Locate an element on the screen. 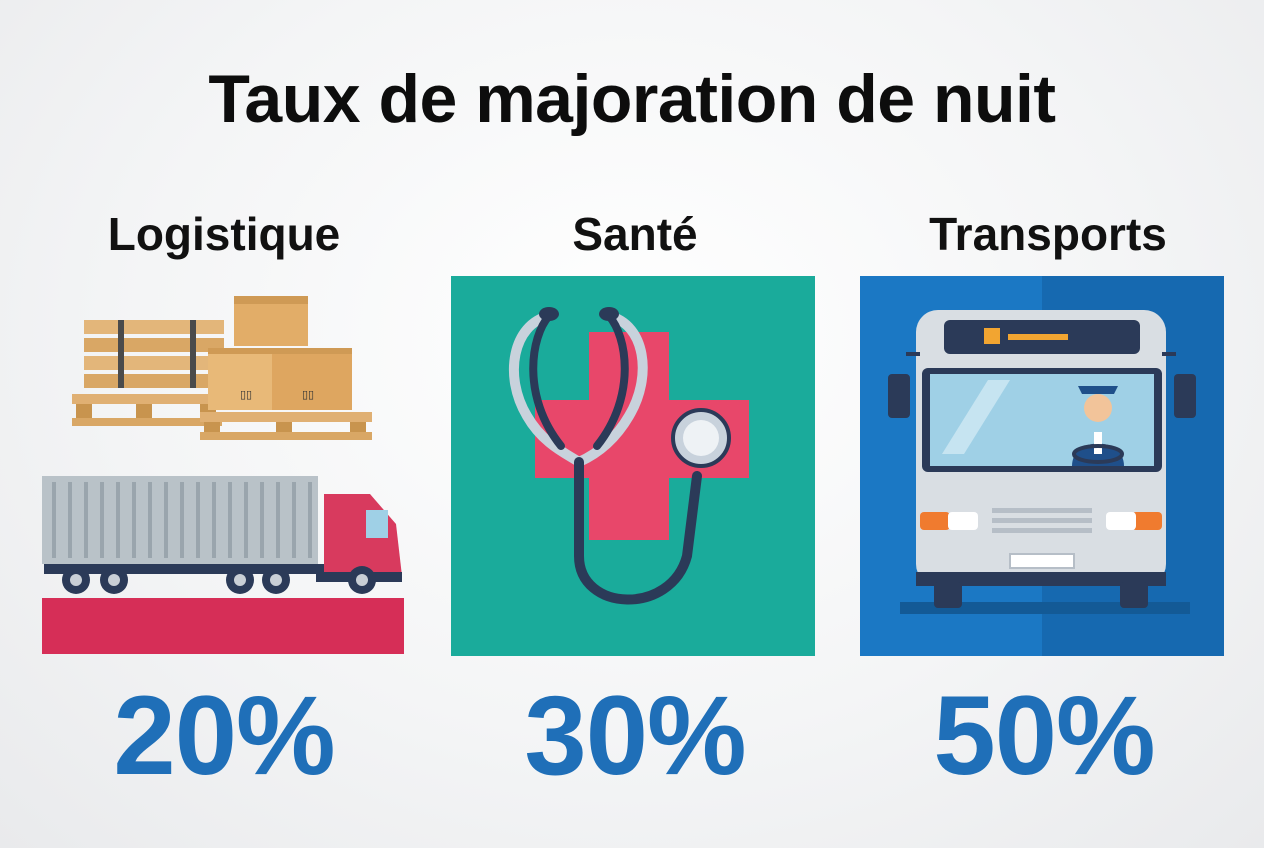  truck-icon is located at coordinates (222, 535).